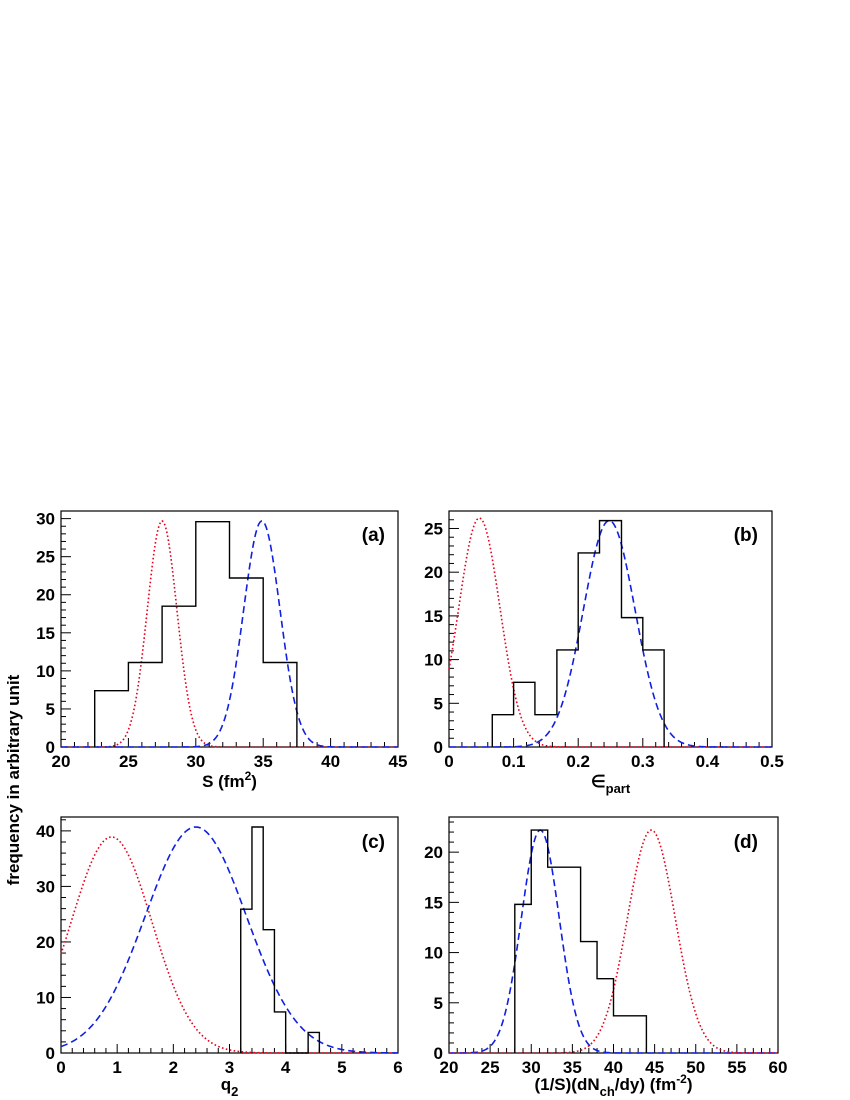 The height and width of the screenshot is (1100, 850). Describe the element at coordinates (643, 761) in the screenshot. I see `x-tick-label: 0.3` at that location.